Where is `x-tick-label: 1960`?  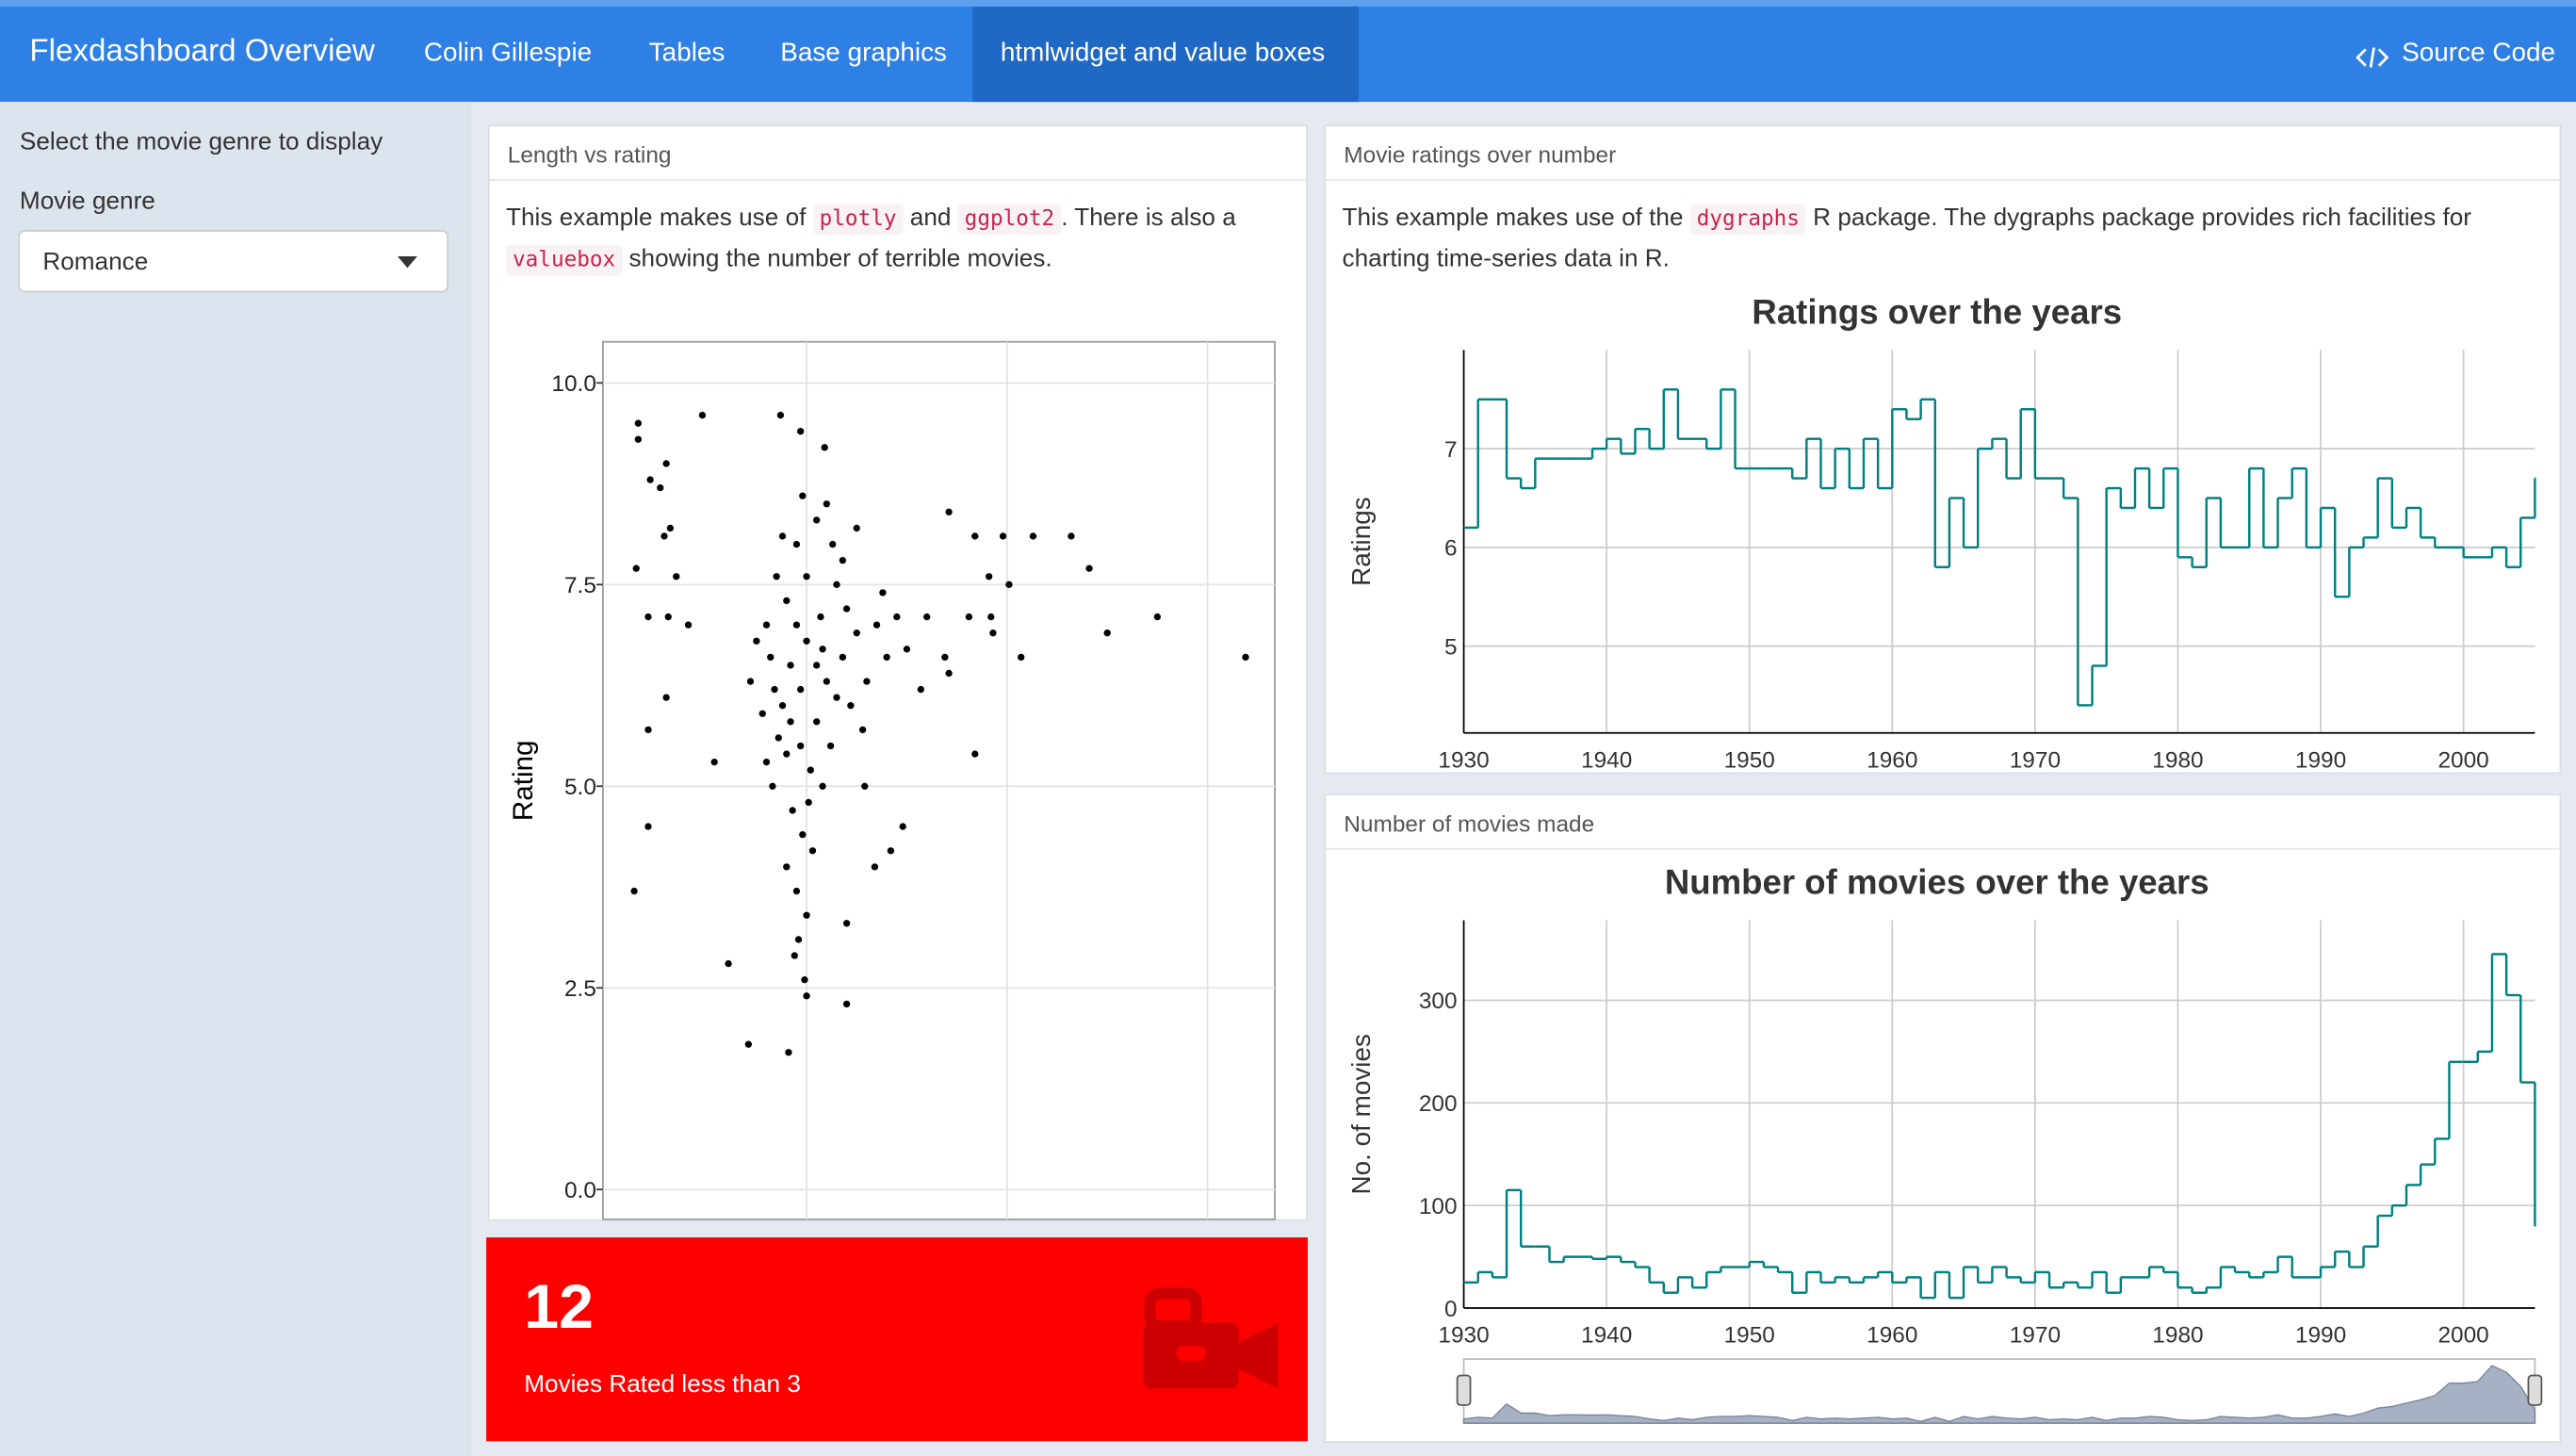
x-tick-label: 1960 is located at coordinates (1892, 760).